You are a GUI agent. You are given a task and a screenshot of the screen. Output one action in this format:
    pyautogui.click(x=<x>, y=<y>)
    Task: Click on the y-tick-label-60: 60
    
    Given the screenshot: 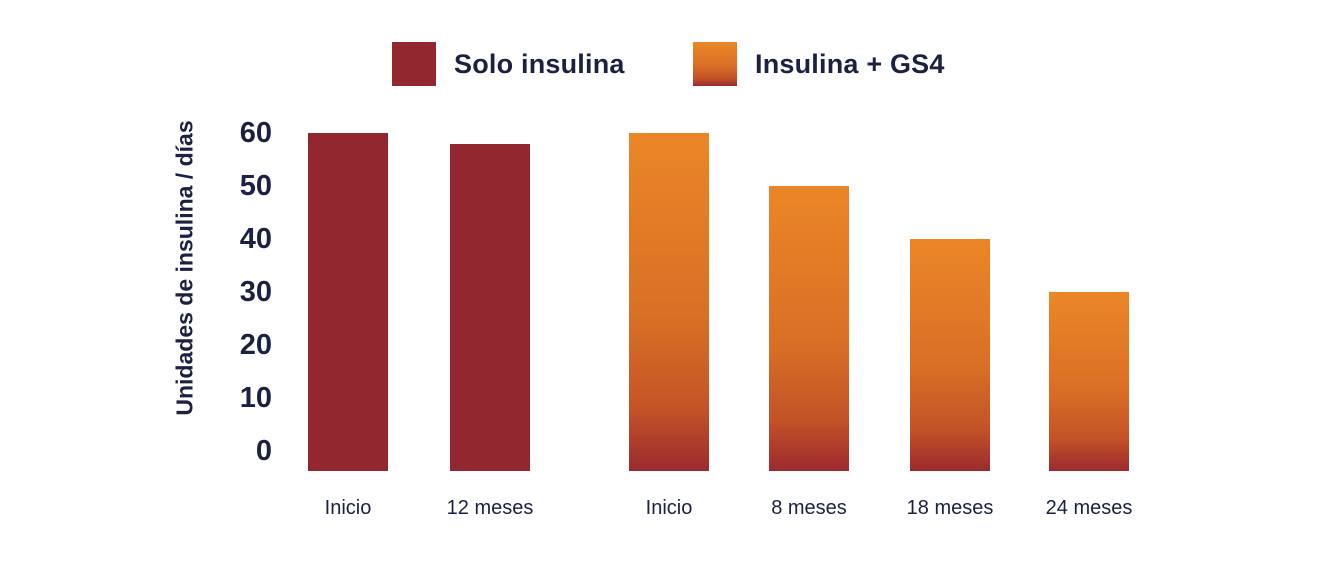 What is the action you would take?
    pyautogui.click(x=255, y=133)
    